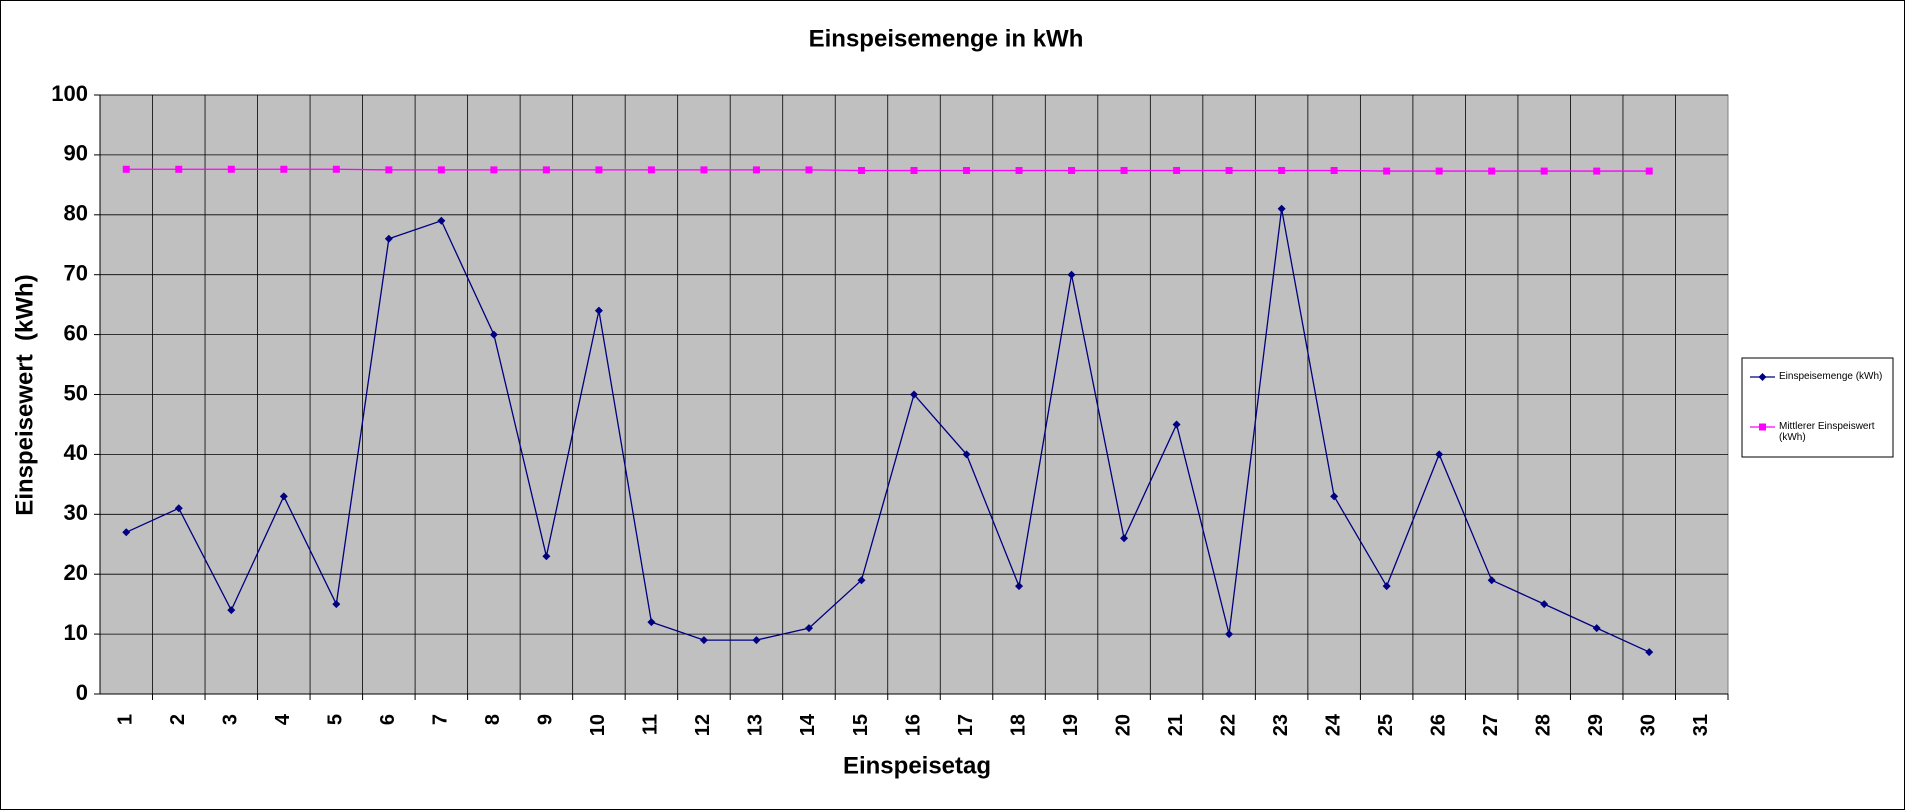  Describe the element at coordinates (76, 452) in the screenshot. I see `y-tick-label: 40` at that location.